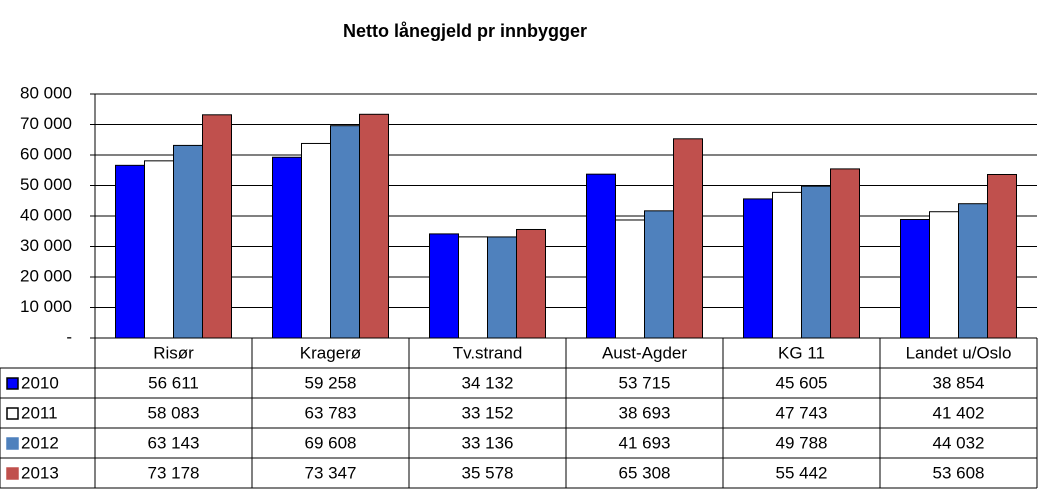  I want to click on value-label: 73 178, so click(174, 472).